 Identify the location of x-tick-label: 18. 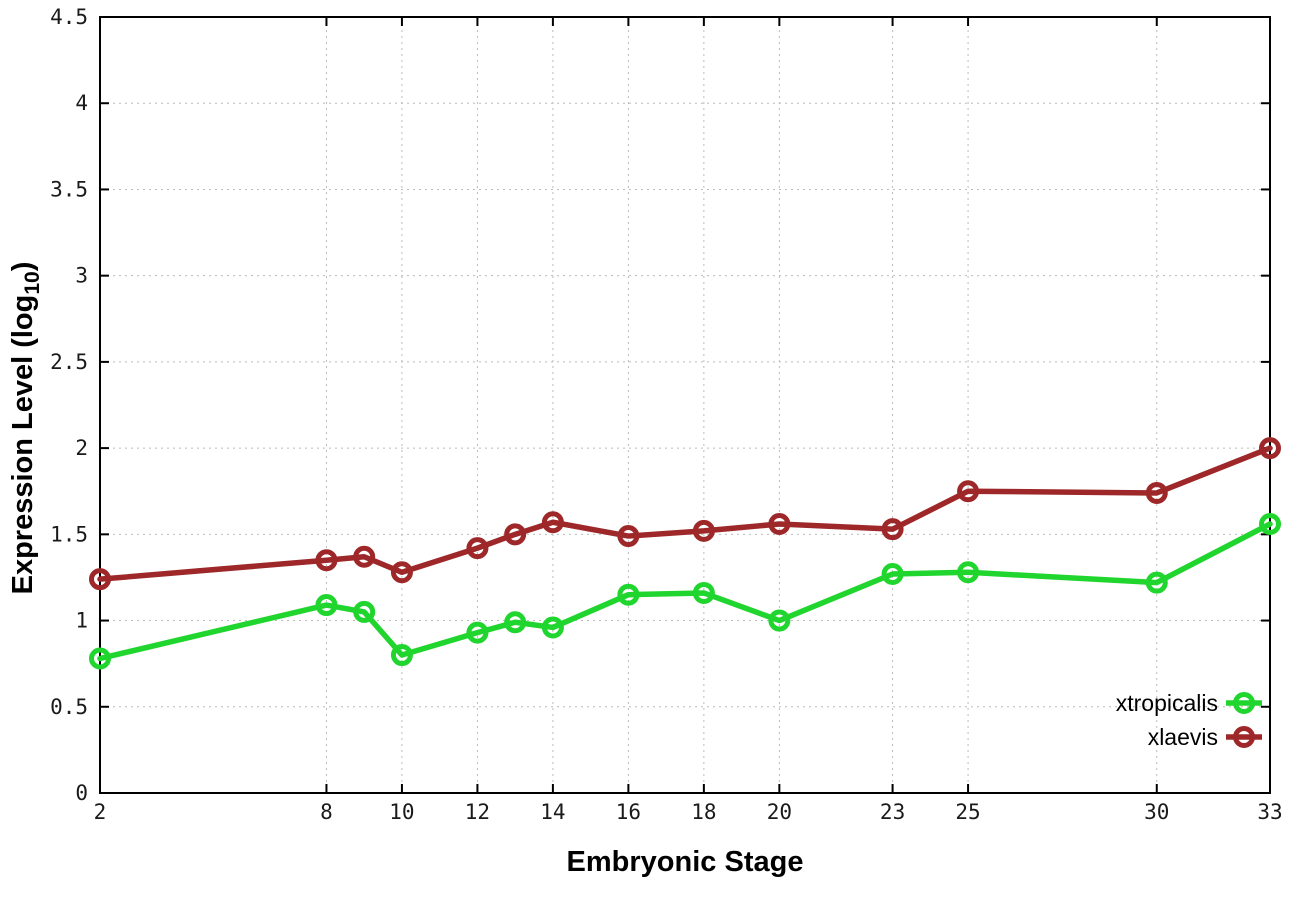
(703, 812).